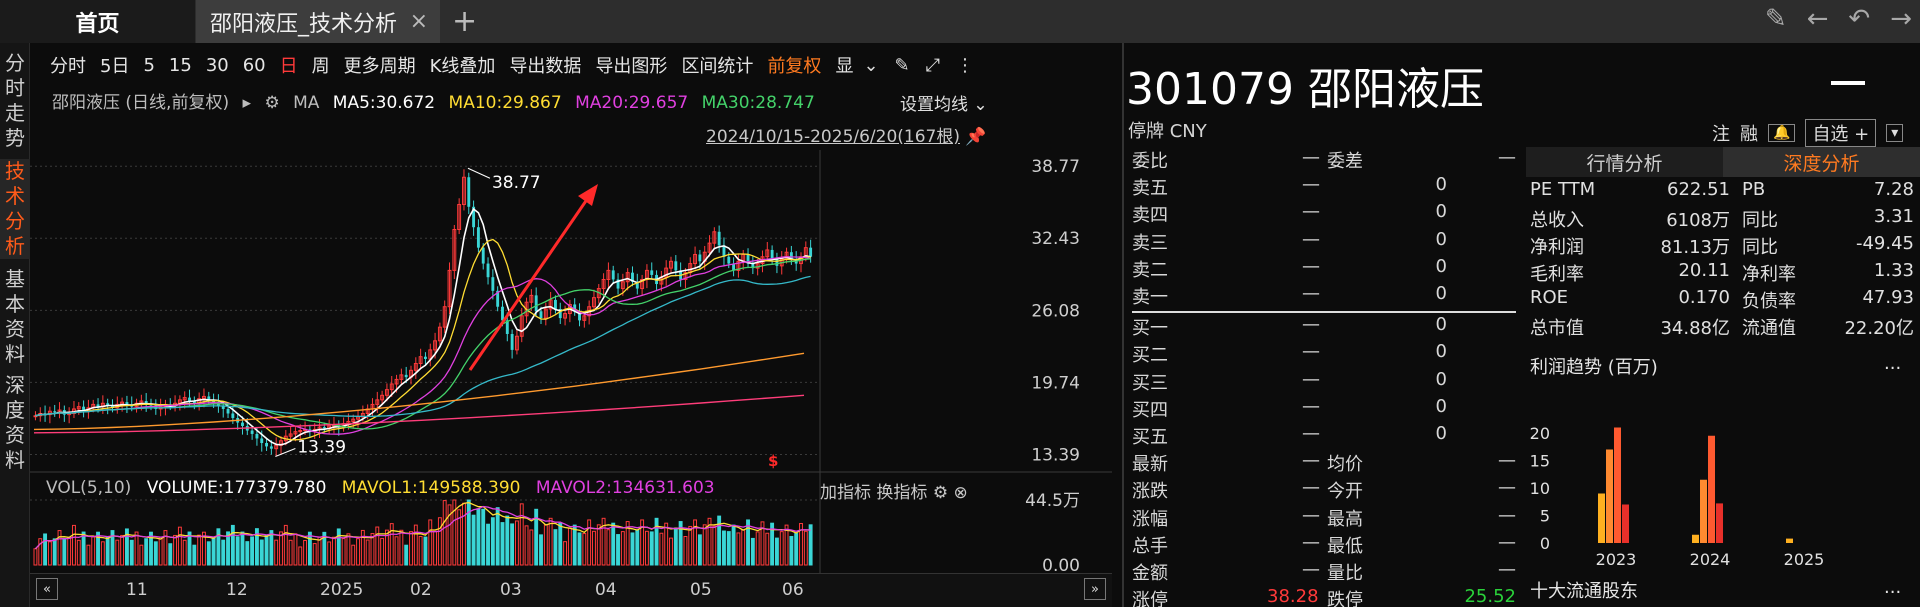 This screenshot has height=607, width=1920. I want to click on toolbar-item: 周, so click(320, 66).